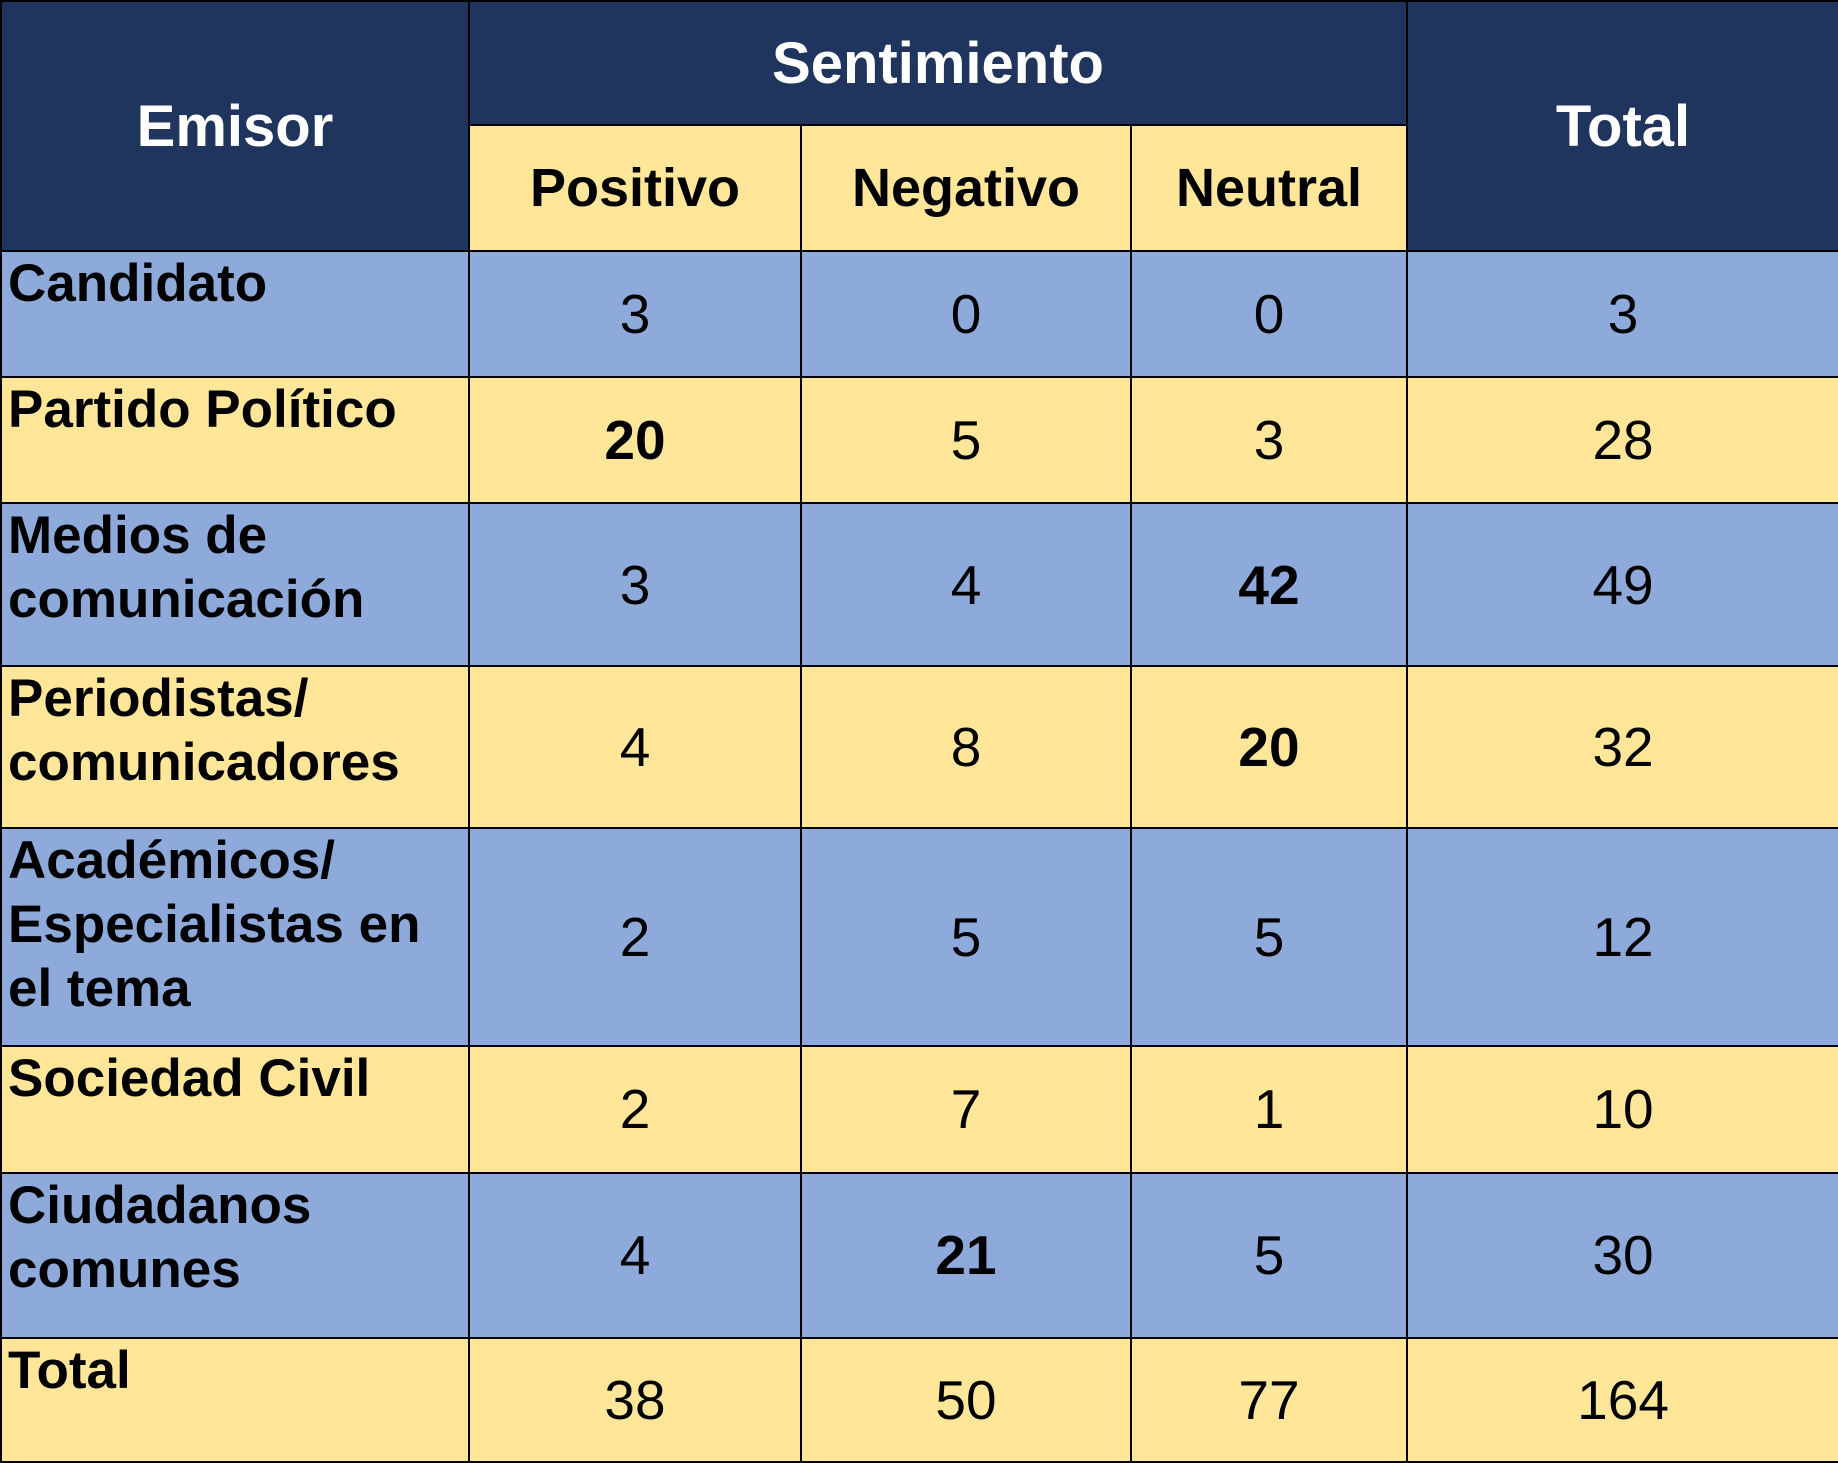  Describe the element at coordinates (1622, 937) in the screenshot. I see `total-cell: 12` at that location.